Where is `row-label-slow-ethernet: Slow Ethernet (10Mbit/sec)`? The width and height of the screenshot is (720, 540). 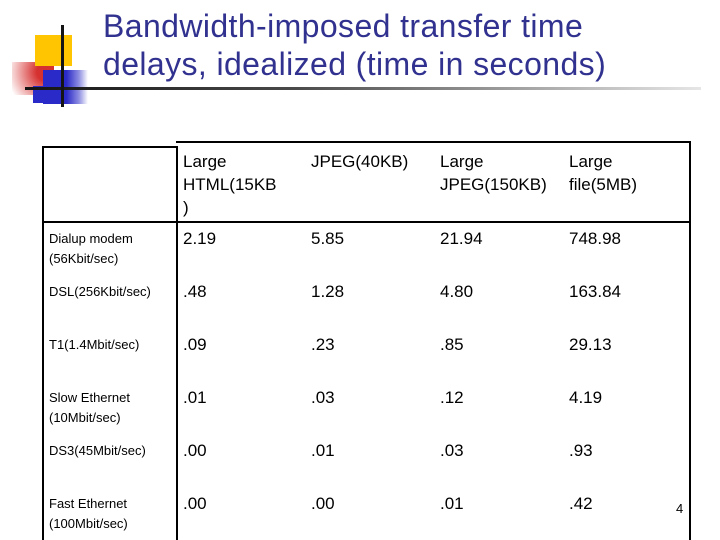
row-label-slow-ethernet: Slow Ethernet (10Mbit/sec) is located at coordinates (89, 407).